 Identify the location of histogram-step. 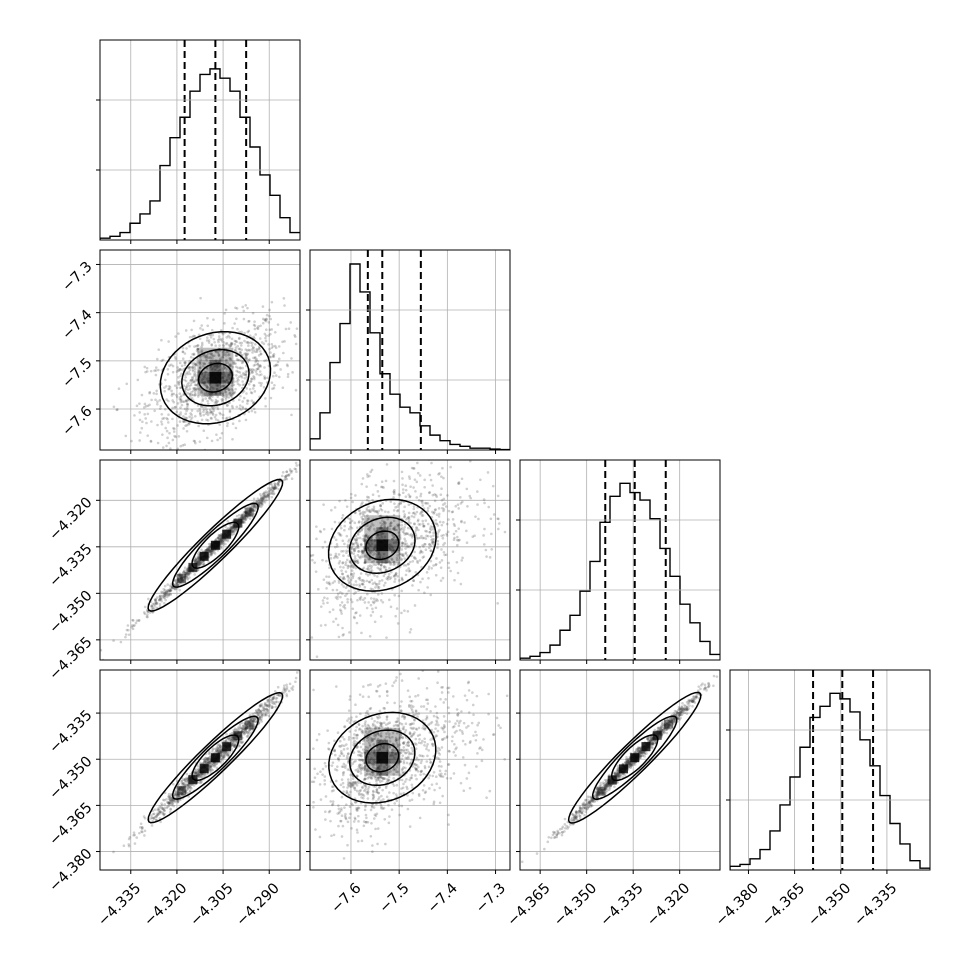
(620, 571).